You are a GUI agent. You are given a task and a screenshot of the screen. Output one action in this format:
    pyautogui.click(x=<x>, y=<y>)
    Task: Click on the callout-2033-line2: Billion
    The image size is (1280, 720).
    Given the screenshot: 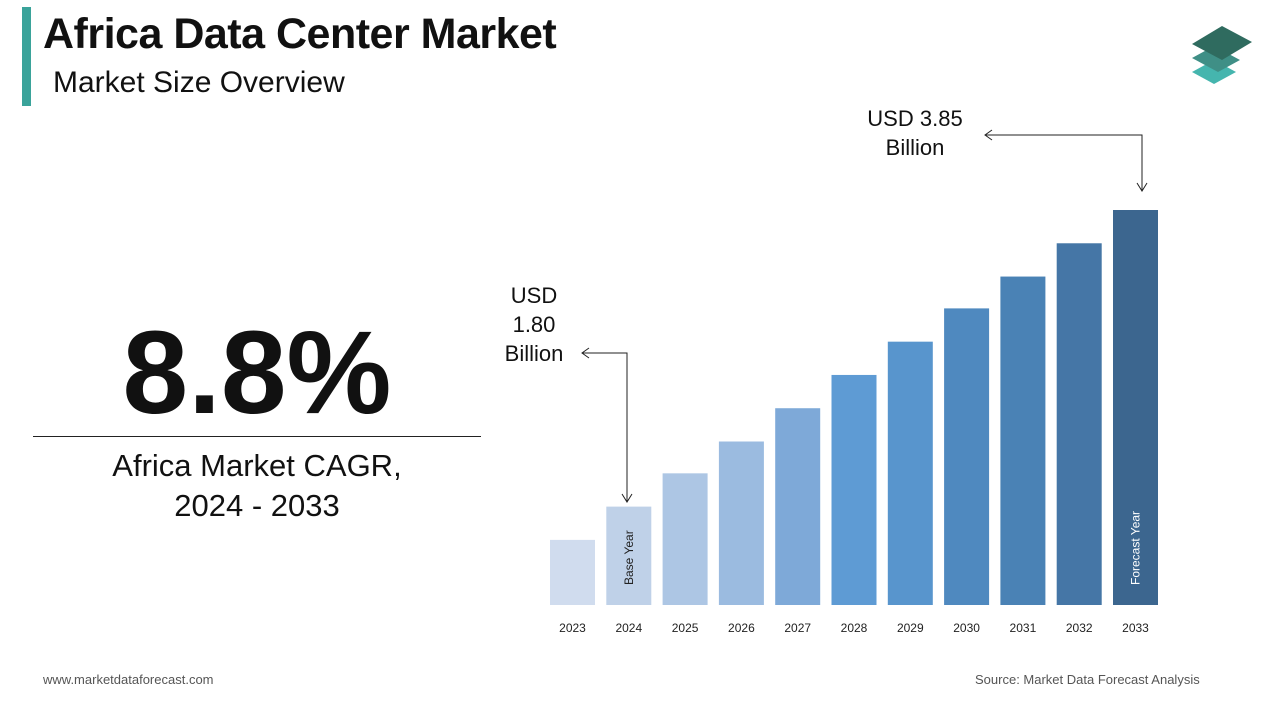 What is the action you would take?
    pyautogui.click(x=915, y=147)
    